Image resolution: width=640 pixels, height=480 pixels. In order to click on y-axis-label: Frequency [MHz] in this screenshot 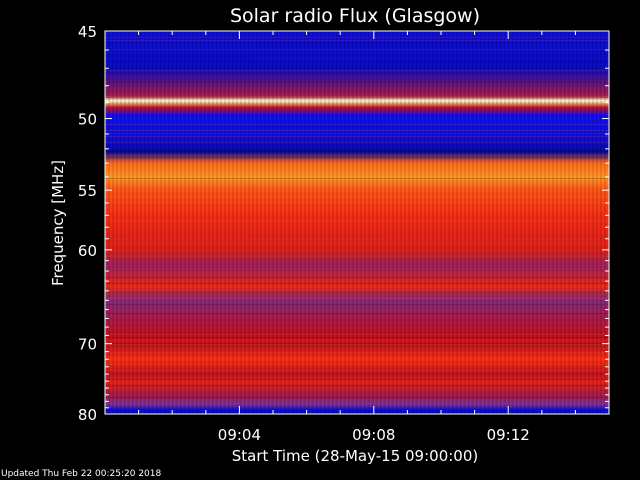, I will do `click(58, 223)`.